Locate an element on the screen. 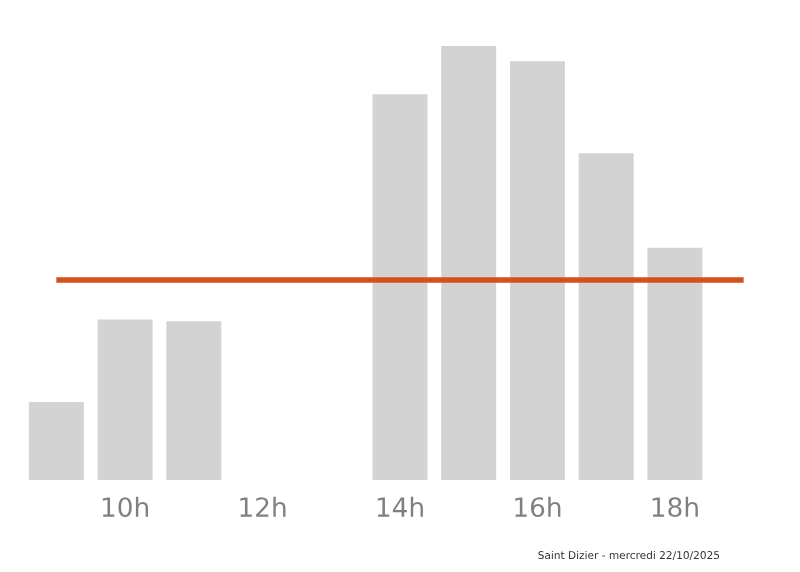  x-tick-label: 18h is located at coordinates (675, 507).